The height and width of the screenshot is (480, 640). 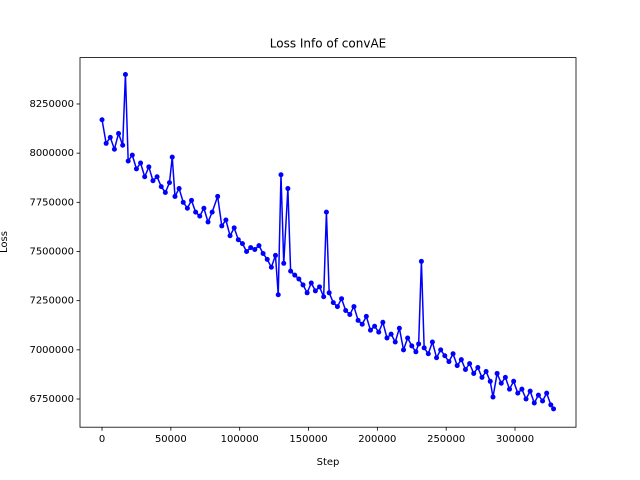 I want to click on x-tick-label: 100000, so click(x=240, y=439).